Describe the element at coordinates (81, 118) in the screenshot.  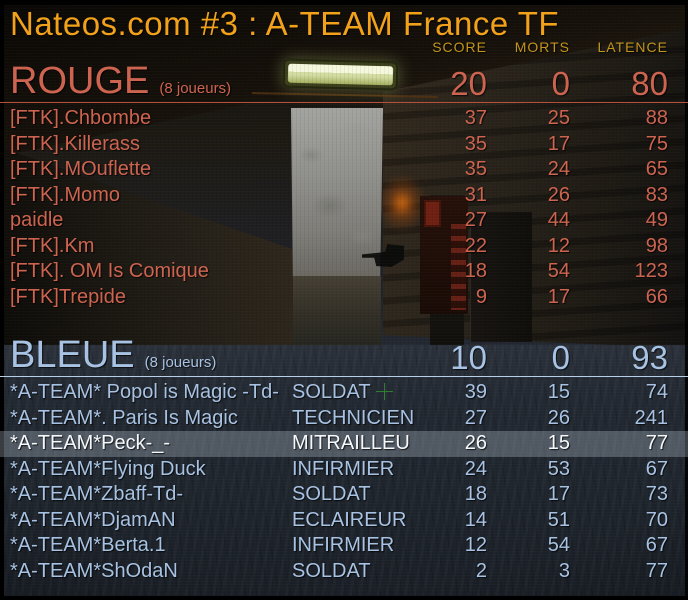
I see `player-name: [FTK].Chbombe` at that location.